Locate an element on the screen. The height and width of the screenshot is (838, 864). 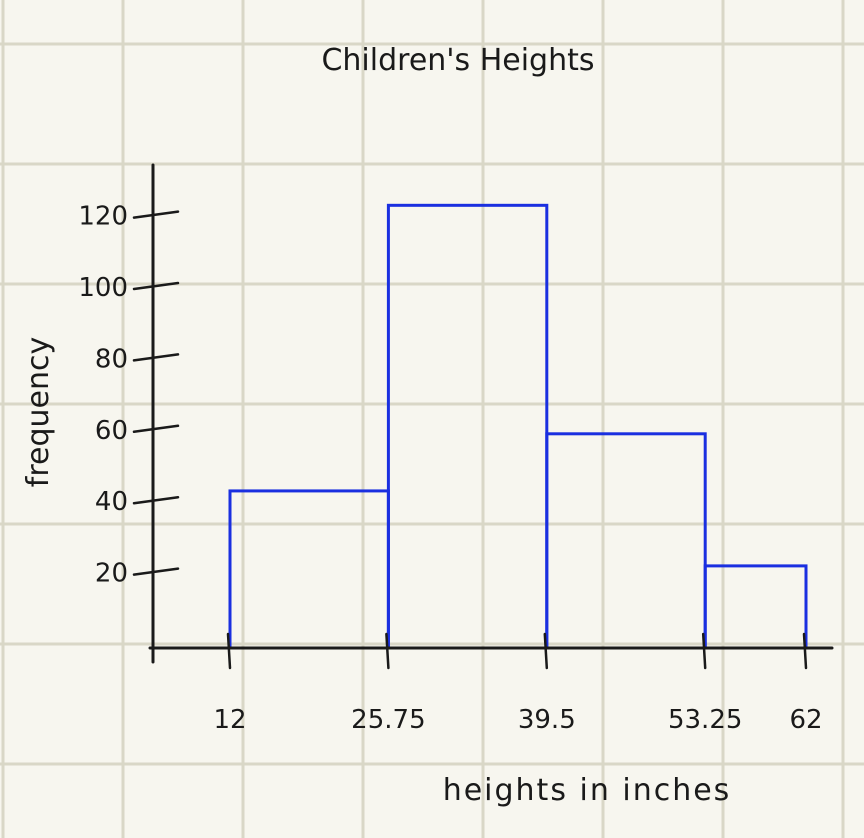
y-tick-label: 100 is located at coordinates (103, 288).